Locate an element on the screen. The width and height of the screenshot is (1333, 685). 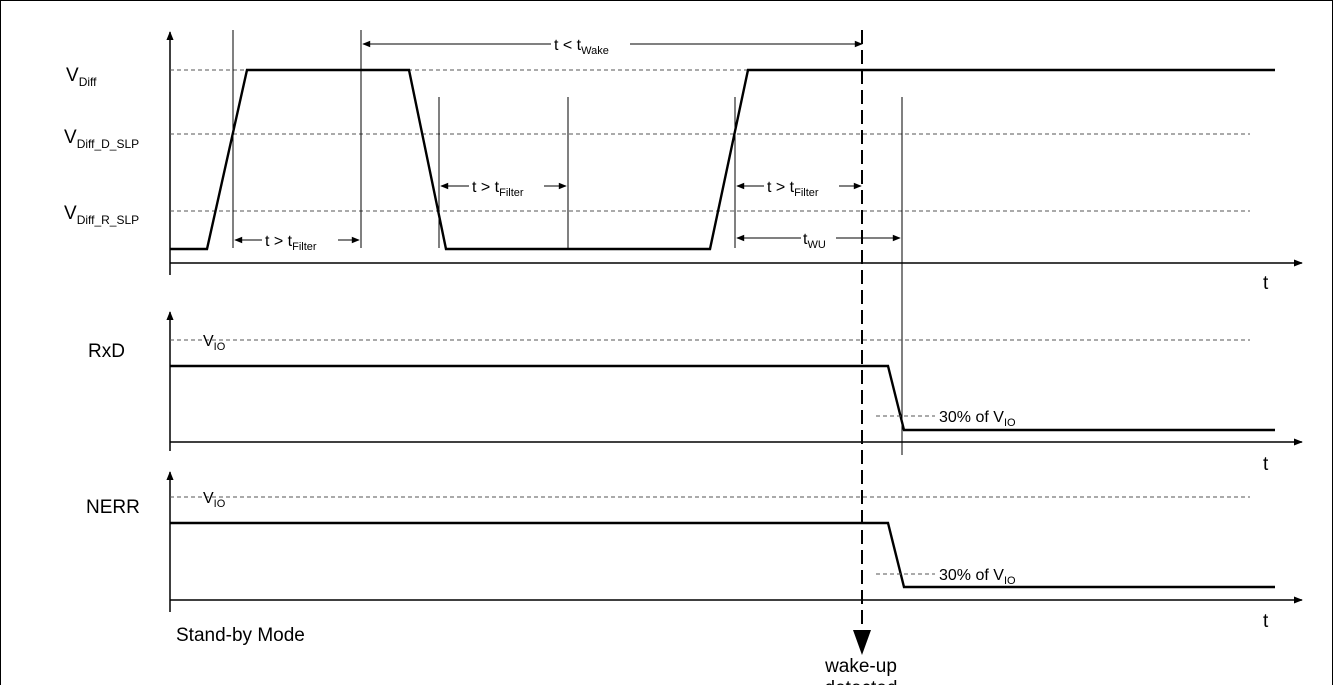
vdiff-t-axis-label: t is located at coordinates (1266, 283).